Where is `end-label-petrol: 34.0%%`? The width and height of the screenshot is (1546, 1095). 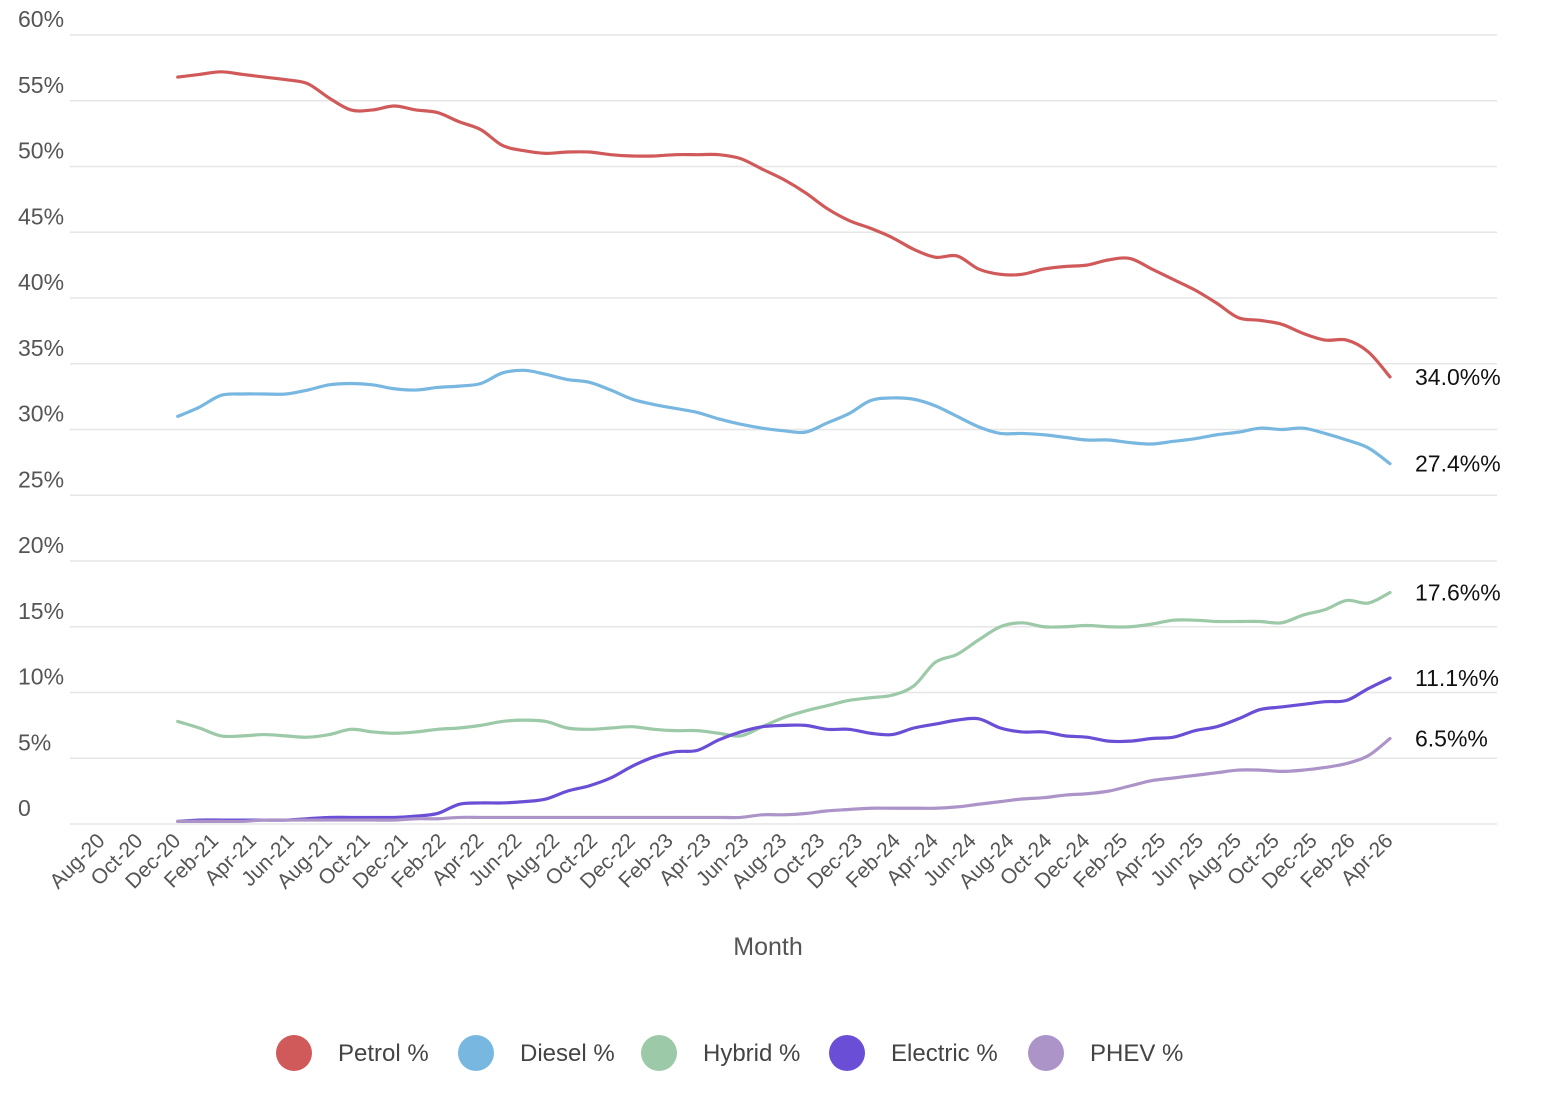 end-label-petrol: 34.0%% is located at coordinates (1458, 377).